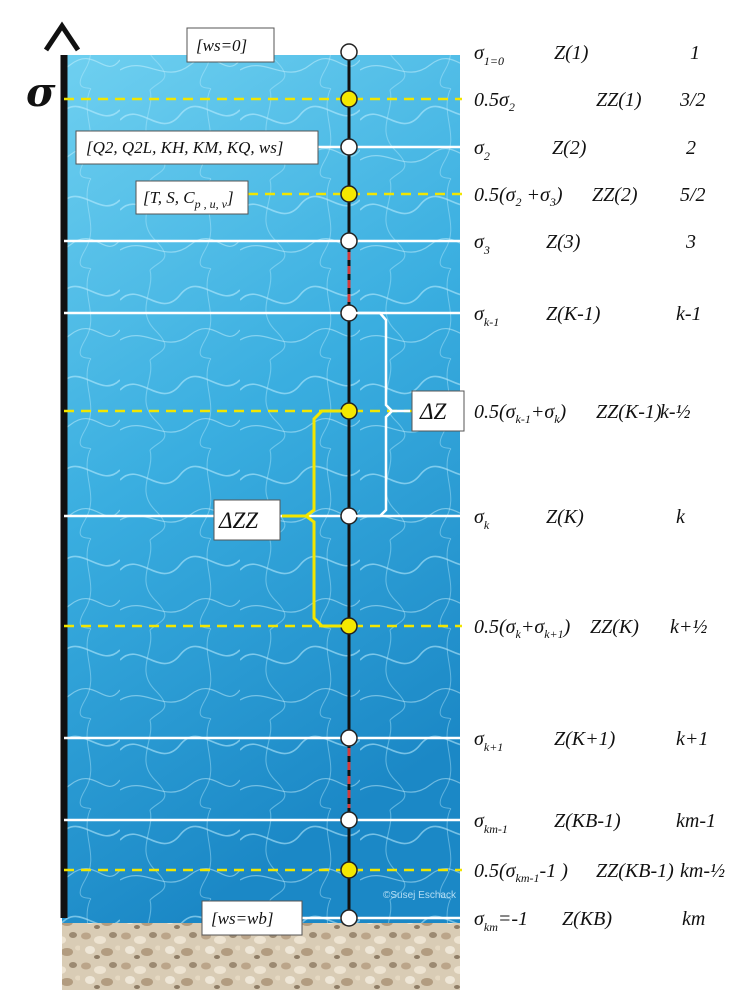 The width and height of the screenshot is (750, 1000). I want to click on t-vars-text: [T, S, Cp , u, v], so click(188, 199).